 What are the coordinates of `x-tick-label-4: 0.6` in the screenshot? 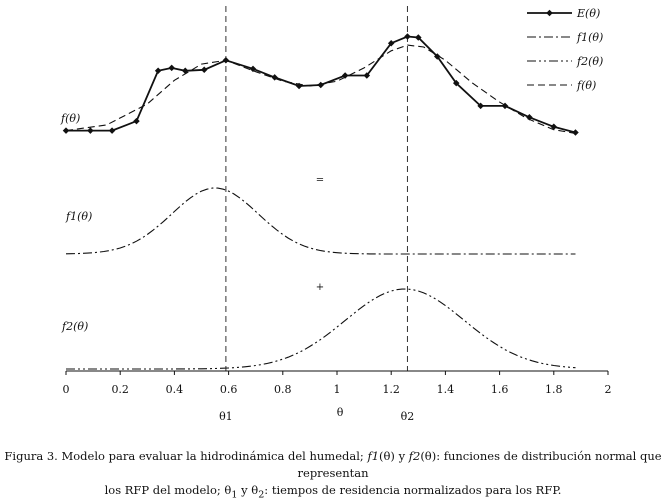 It's located at (229, 389).